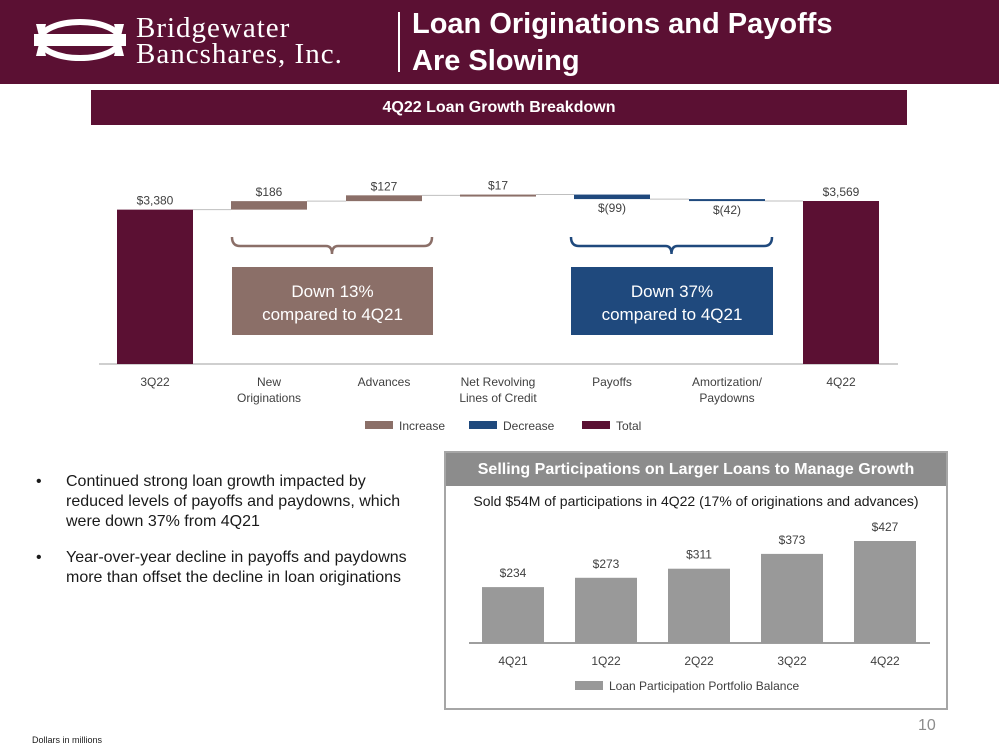 The width and height of the screenshot is (999, 750). I want to click on waterfall-category-label: New, so click(269, 382).